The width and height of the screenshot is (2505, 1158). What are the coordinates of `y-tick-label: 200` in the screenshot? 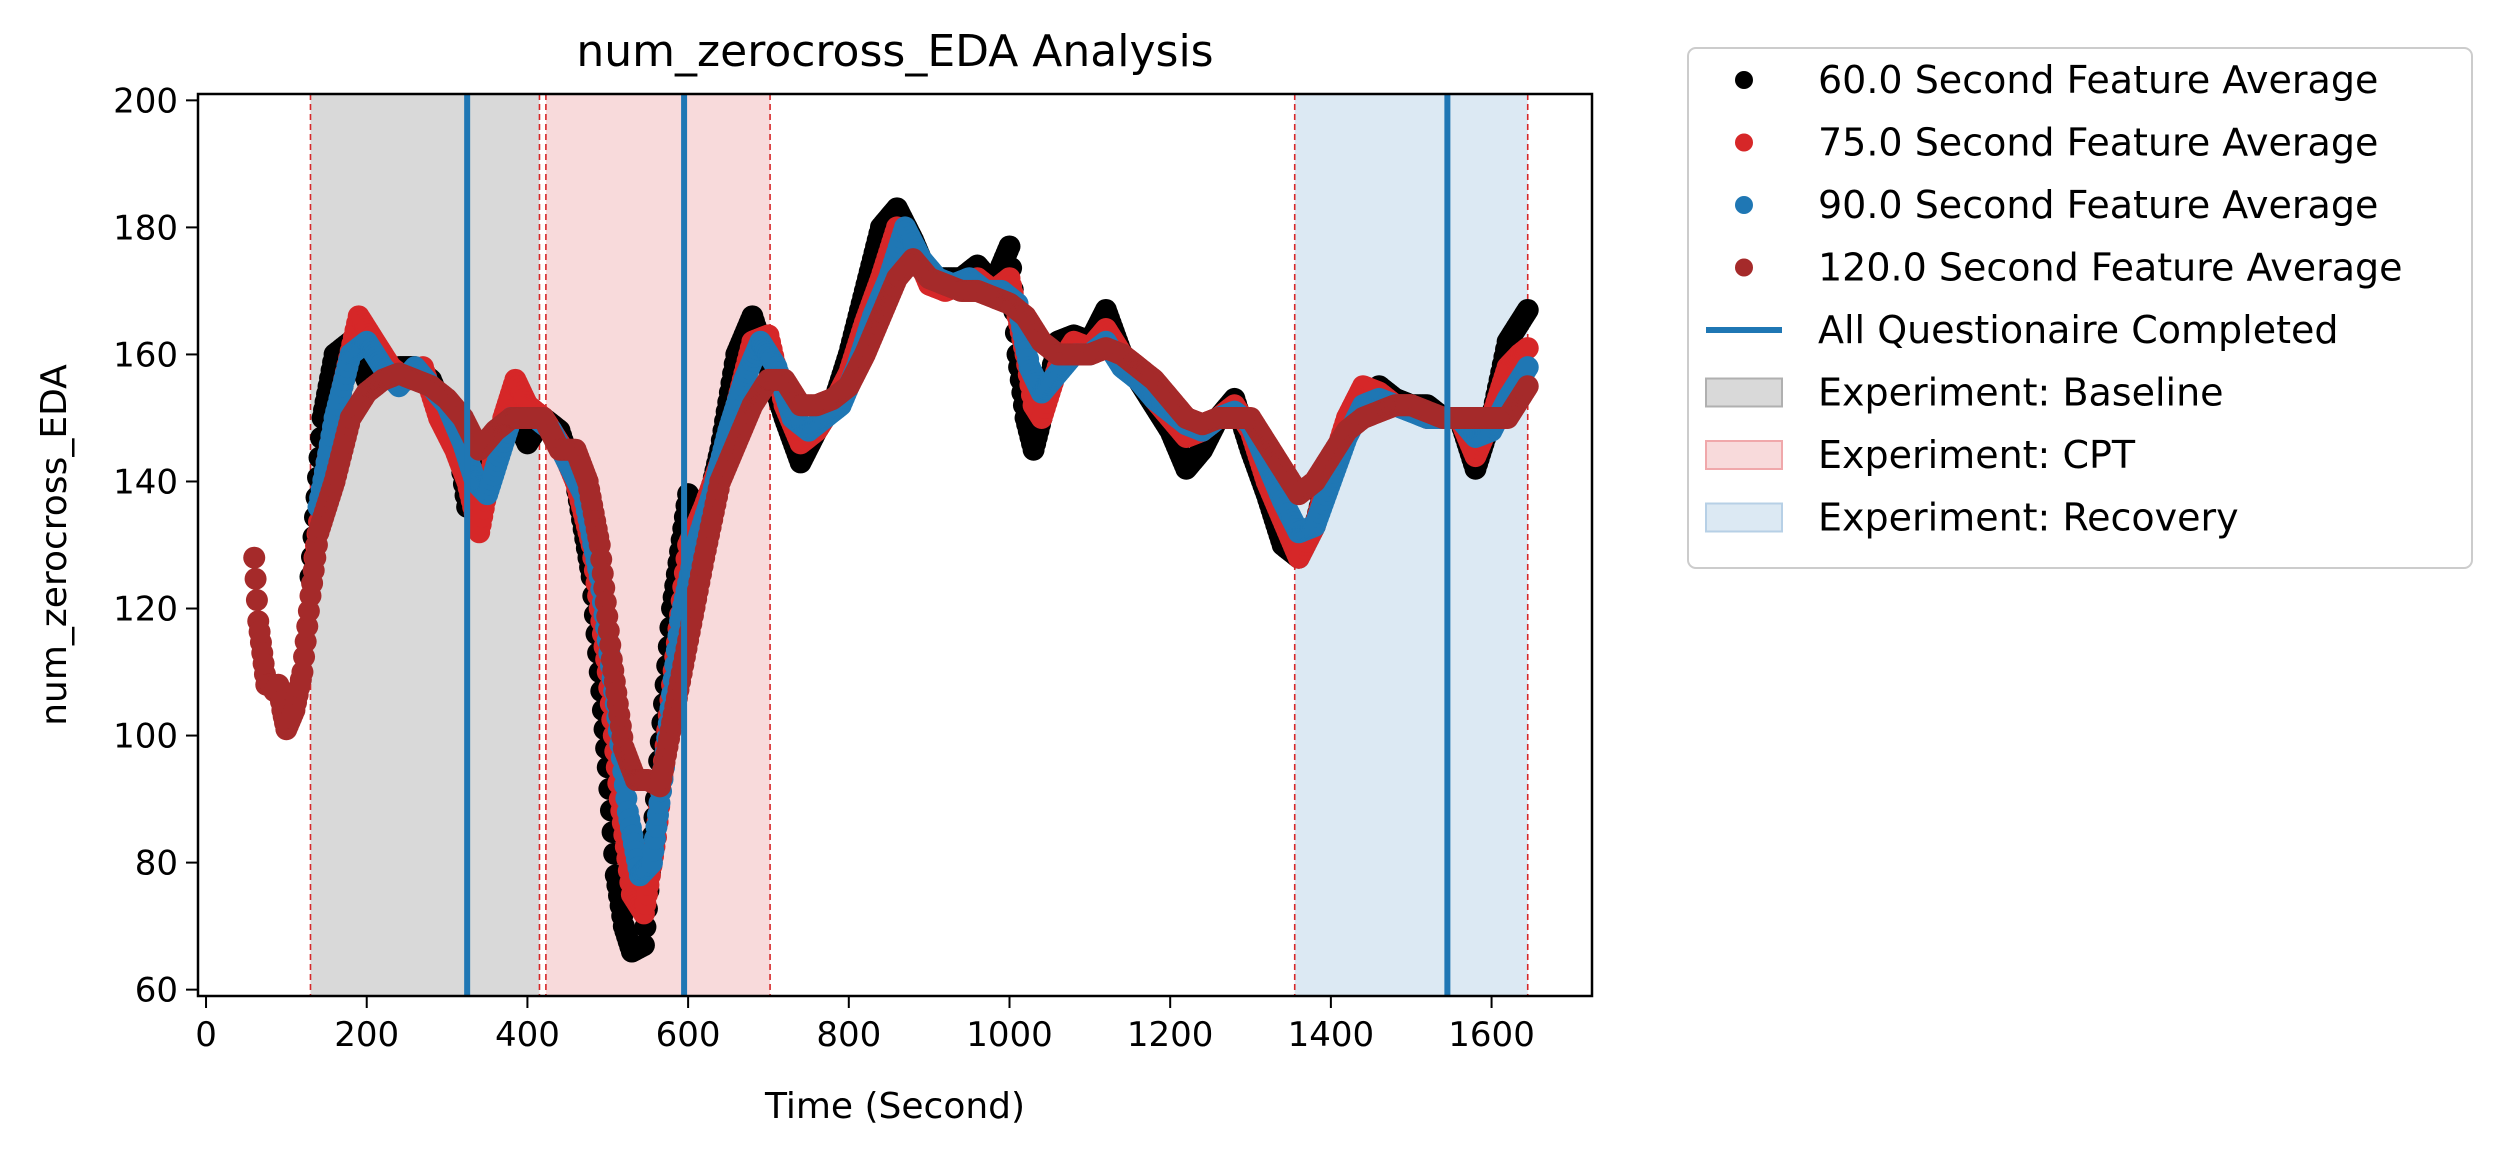 It's located at (145, 101).